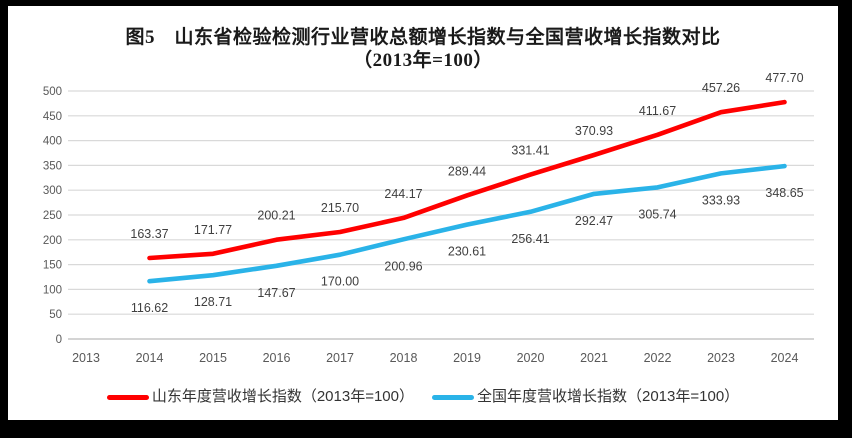  Describe the element at coordinates (784, 193) in the screenshot. I see `data-label: 348.65` at that location.